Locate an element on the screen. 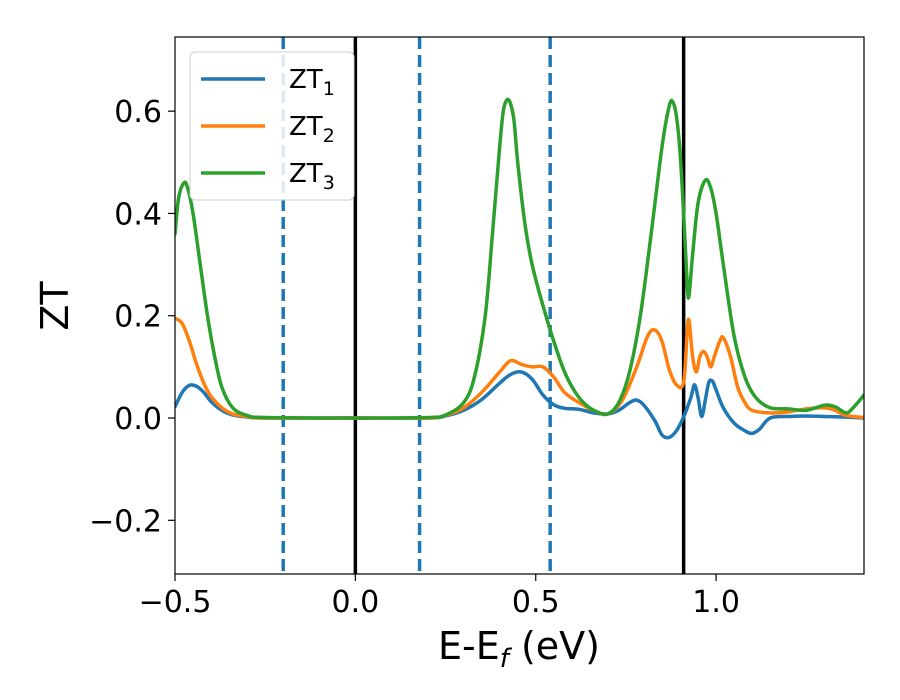 The image size is (900, 700). x-tick-label: 0.5 is located at coordinates (536, 602).